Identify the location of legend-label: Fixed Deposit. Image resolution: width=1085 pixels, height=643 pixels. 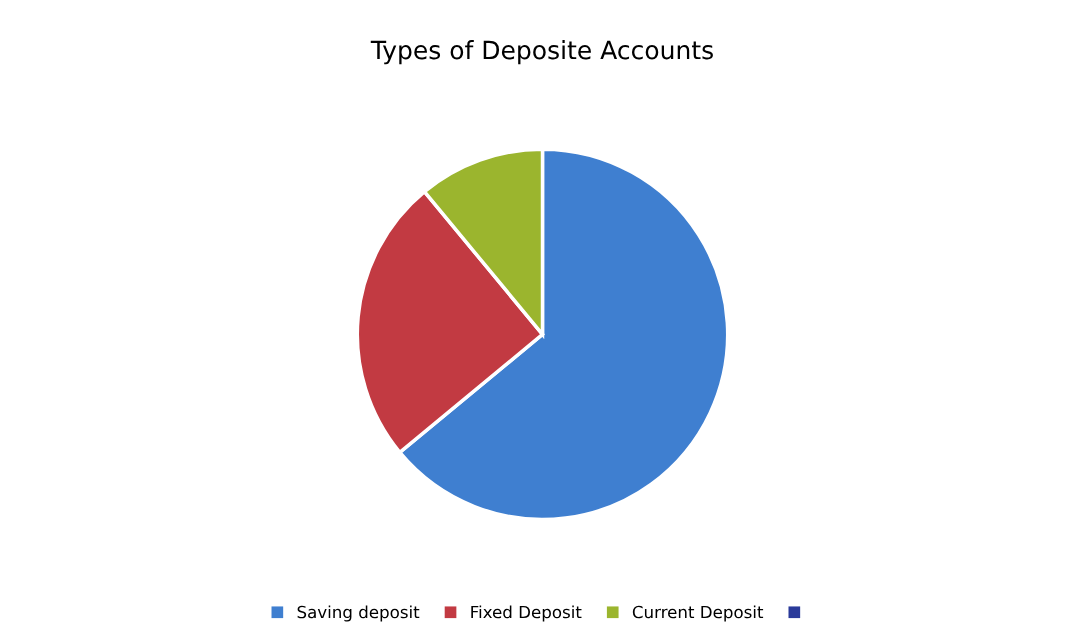
(526, 613).